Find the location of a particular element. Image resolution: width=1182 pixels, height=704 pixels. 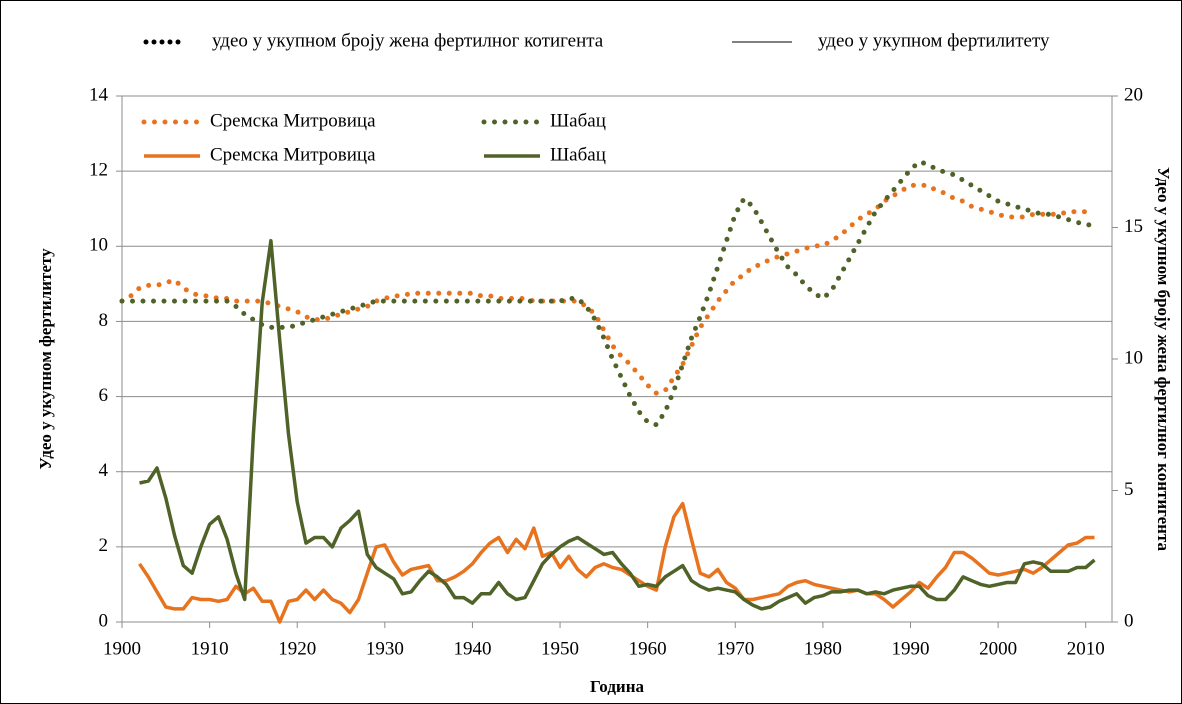

x-tick-label: 2000 is located at coordinates (998, 648).